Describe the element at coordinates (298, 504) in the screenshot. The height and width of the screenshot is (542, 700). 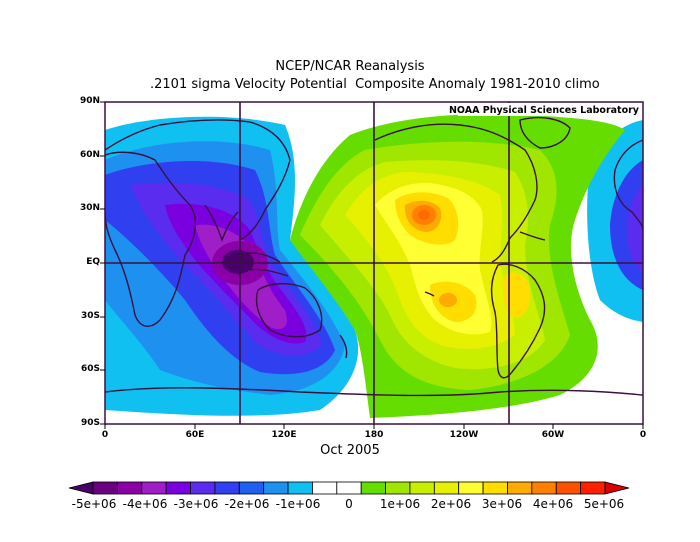
I see `colorbar-label-5: -1e+06` at that location.